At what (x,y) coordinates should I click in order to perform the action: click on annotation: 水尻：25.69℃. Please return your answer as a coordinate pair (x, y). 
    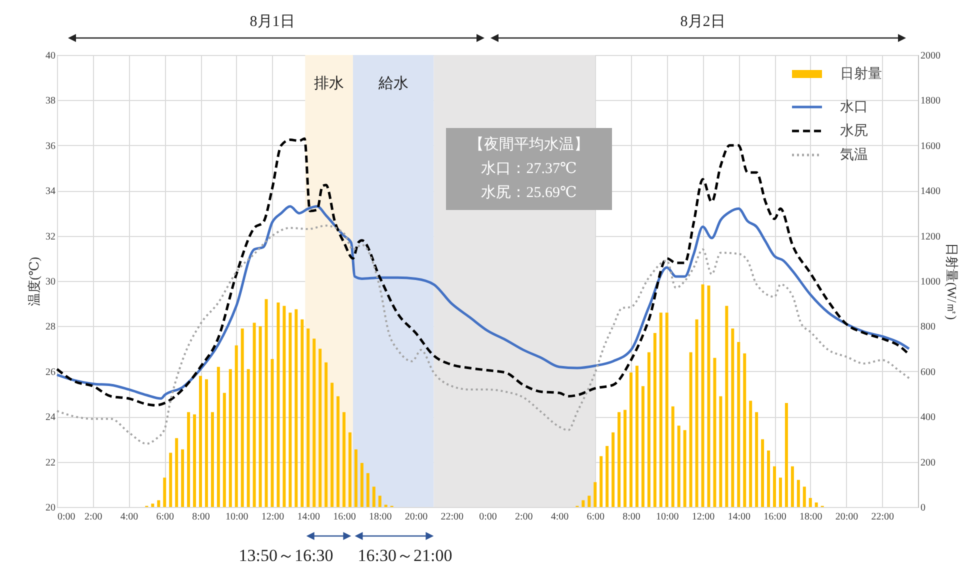
    Looking at the image, I should click on (529, 193).